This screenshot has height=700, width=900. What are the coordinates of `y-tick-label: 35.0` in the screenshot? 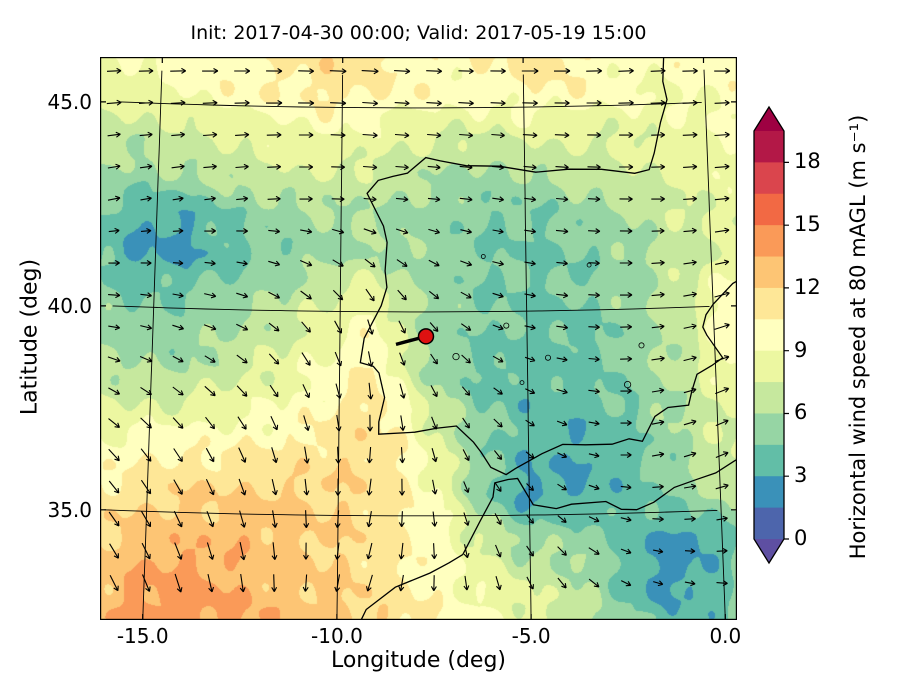 It's located at (69, 509).